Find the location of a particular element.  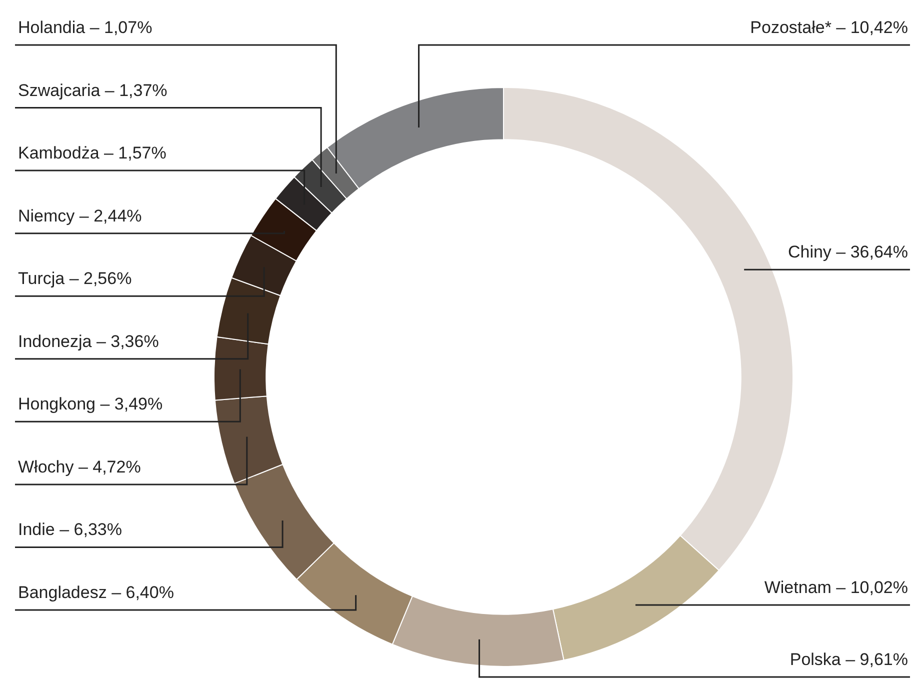

slice-label: Włochy – 4,72% is located at coordinates (79, 466).